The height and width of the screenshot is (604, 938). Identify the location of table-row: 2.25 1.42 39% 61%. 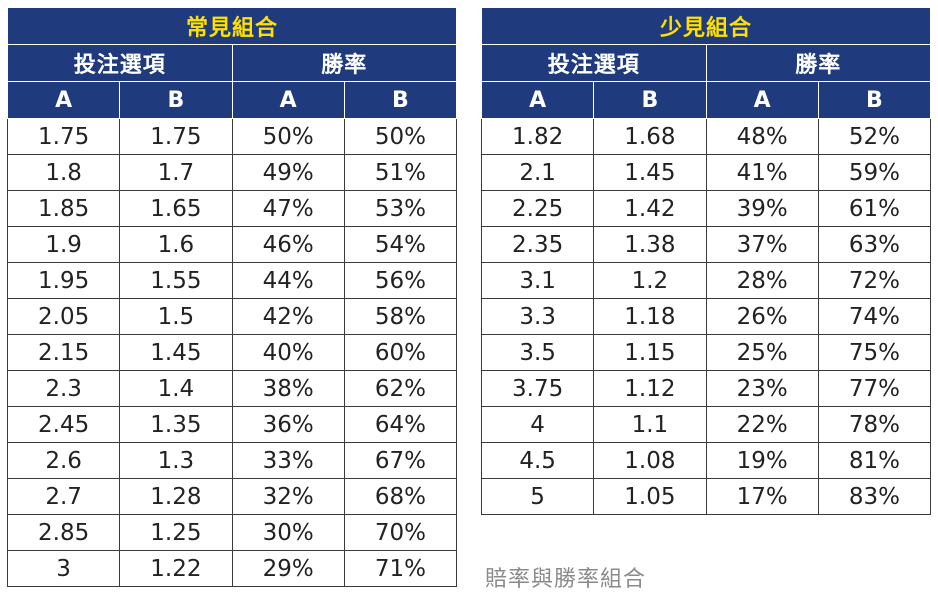
(706, 208).